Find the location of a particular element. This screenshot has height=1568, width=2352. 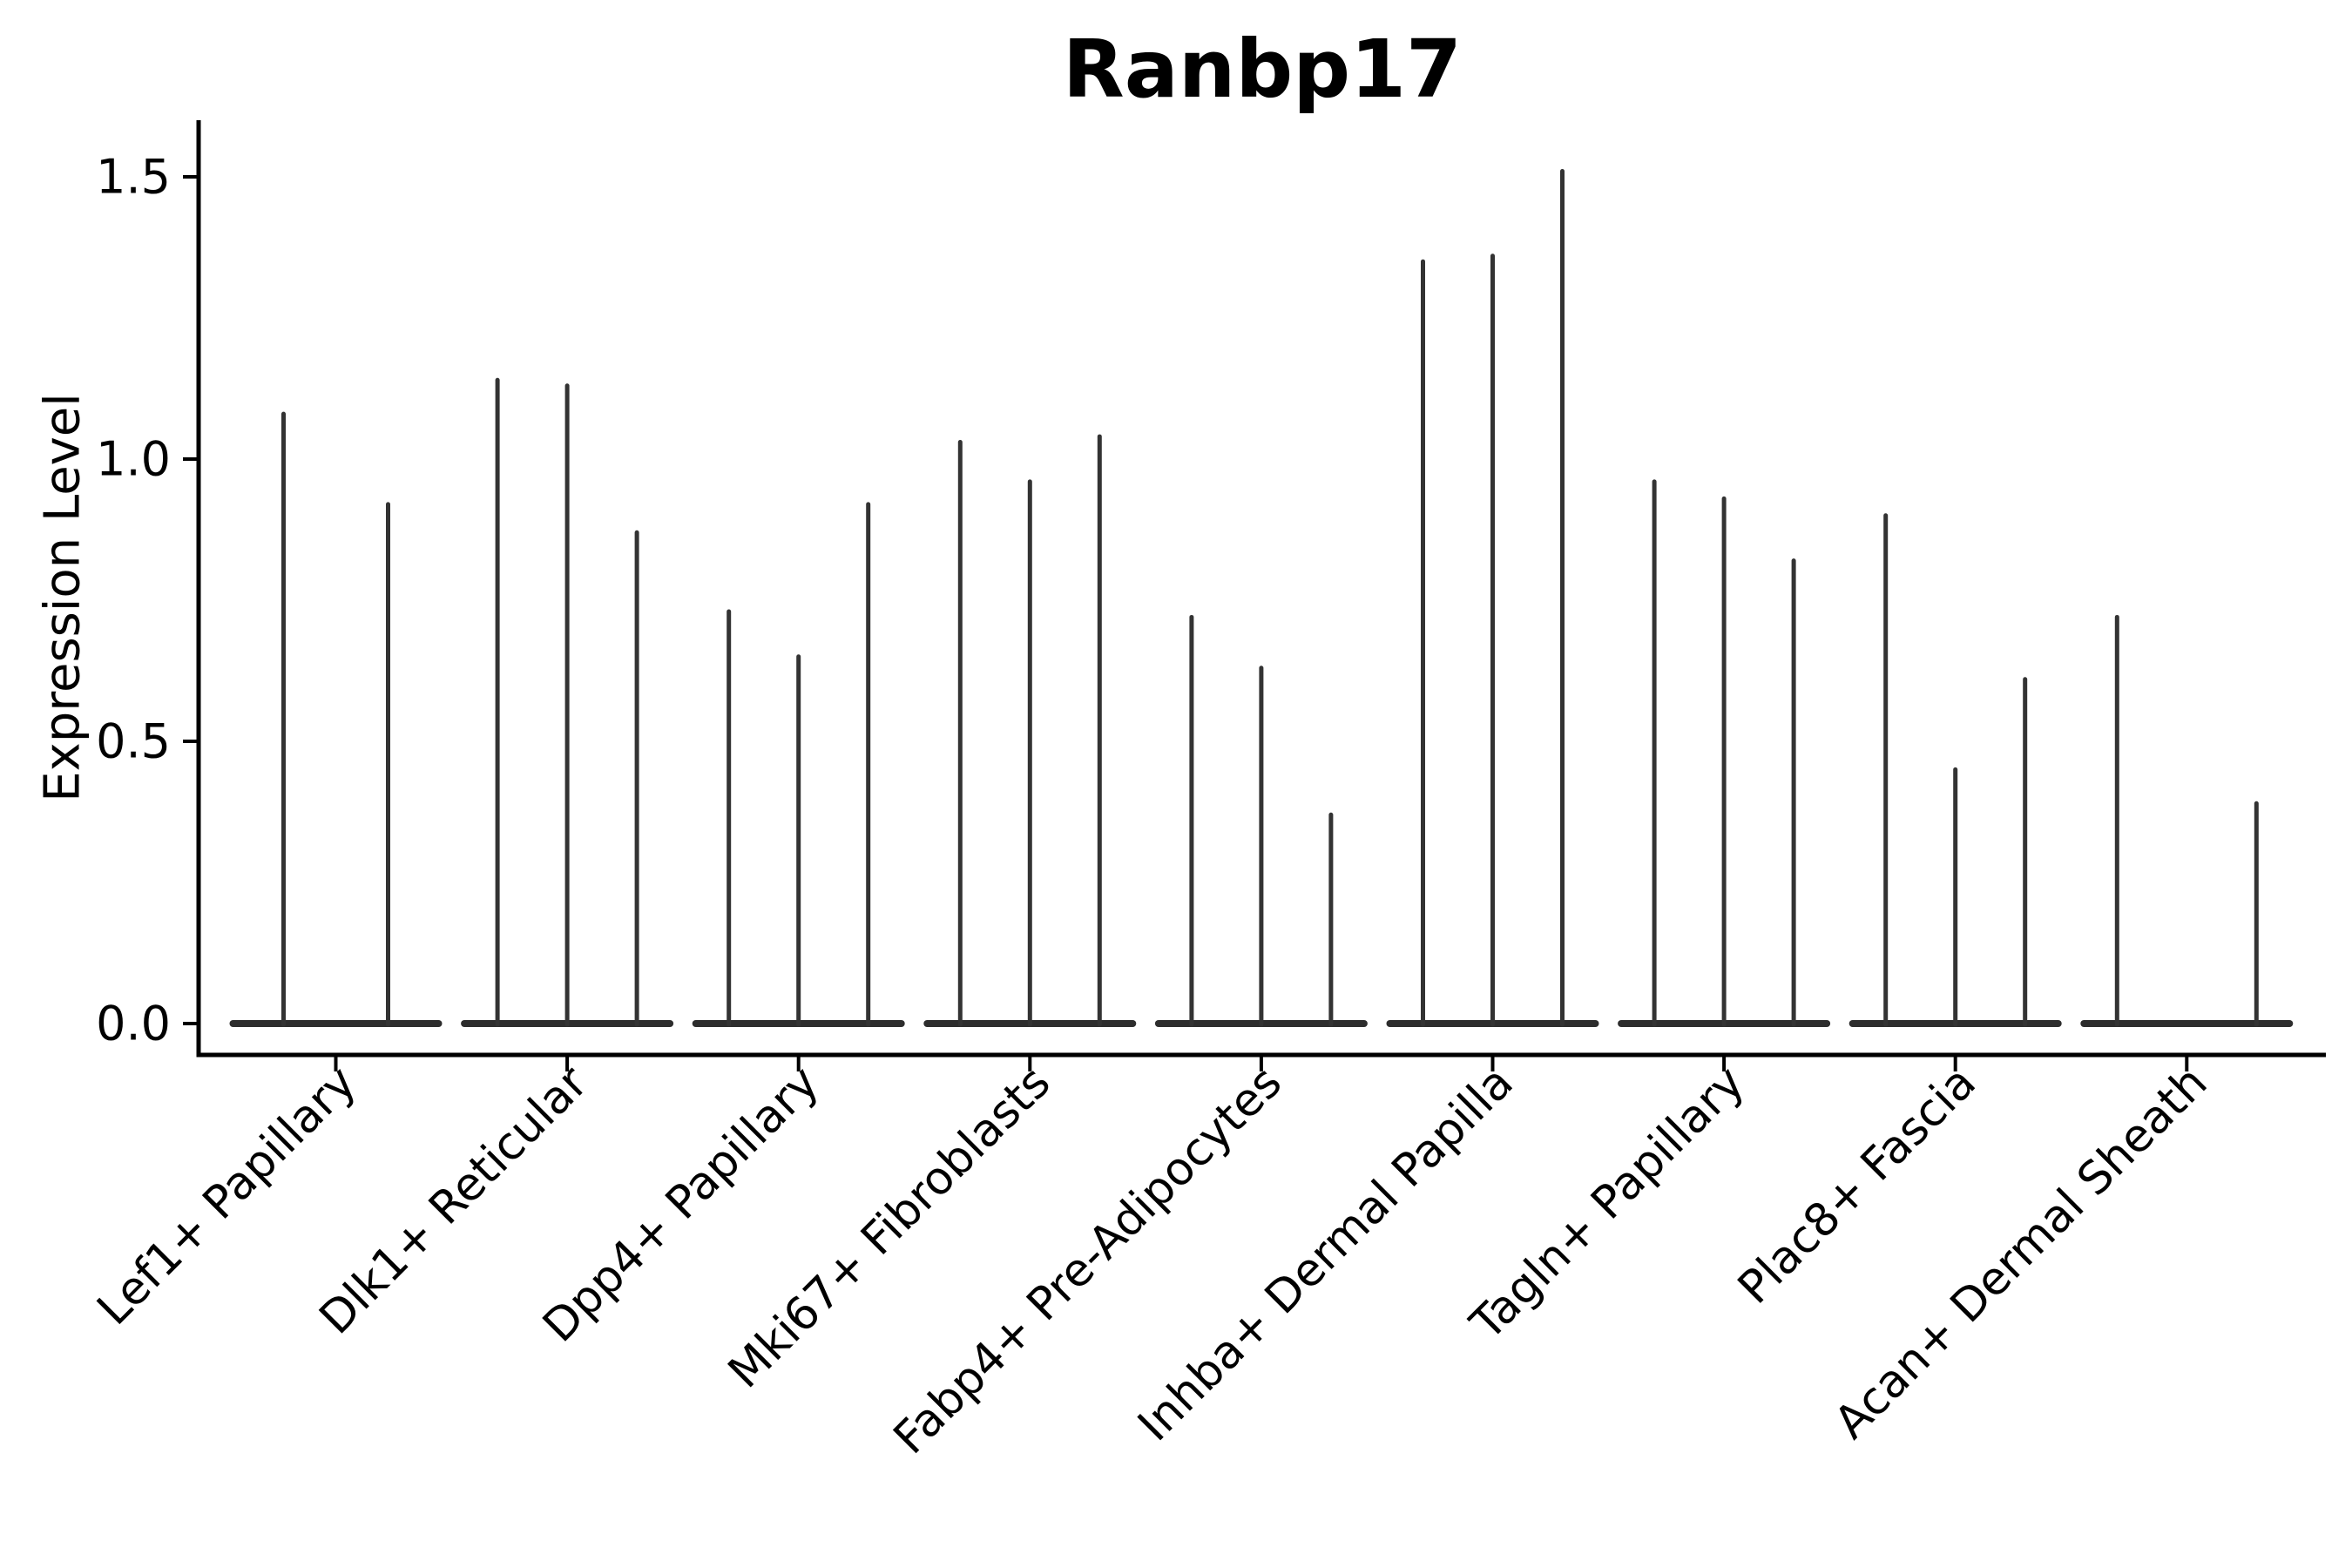

y-tick-label: 0.0 is located at coordinates (134, 1024).